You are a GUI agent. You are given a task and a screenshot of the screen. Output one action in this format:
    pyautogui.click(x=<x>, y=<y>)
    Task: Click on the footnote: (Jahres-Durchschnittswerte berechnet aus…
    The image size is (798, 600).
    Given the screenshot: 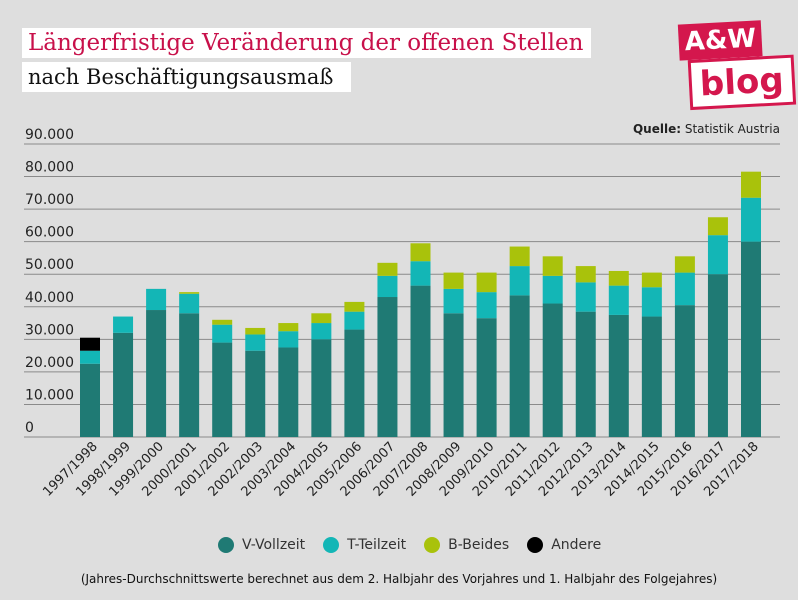 What is the action you would take?
    pyautogui.click(x=399, y=579)
    